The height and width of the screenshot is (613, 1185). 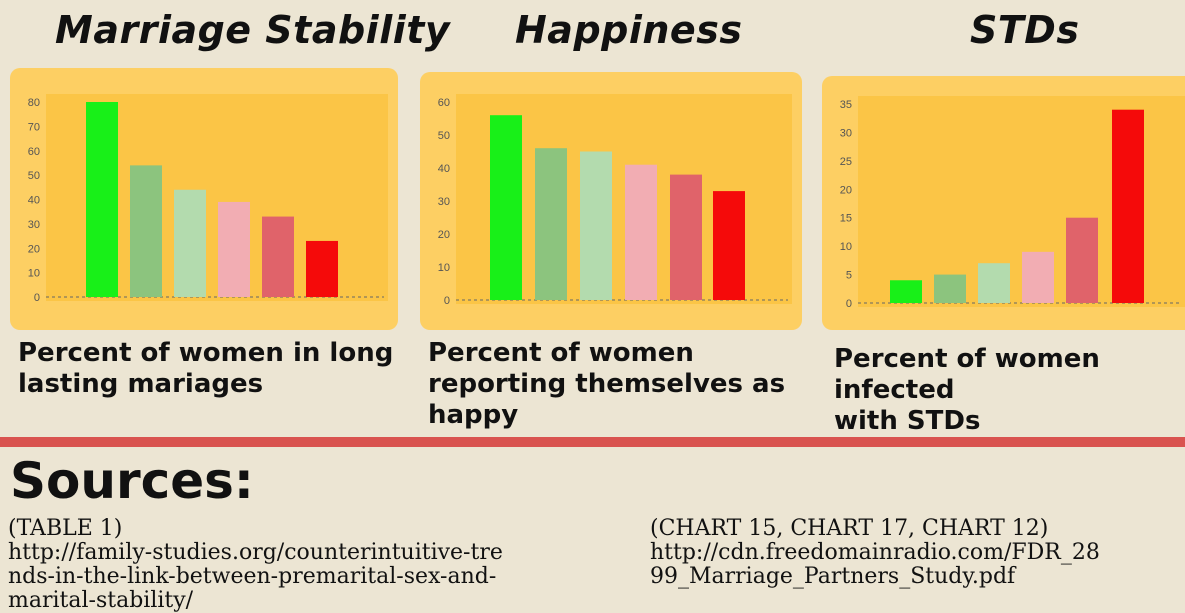 What do you see at coordinates (1012, 203) in the screenshot?
I see `bar-chart-stds: 0 5 10 15 20 25 30 35` at bounding box center [1012, 203].